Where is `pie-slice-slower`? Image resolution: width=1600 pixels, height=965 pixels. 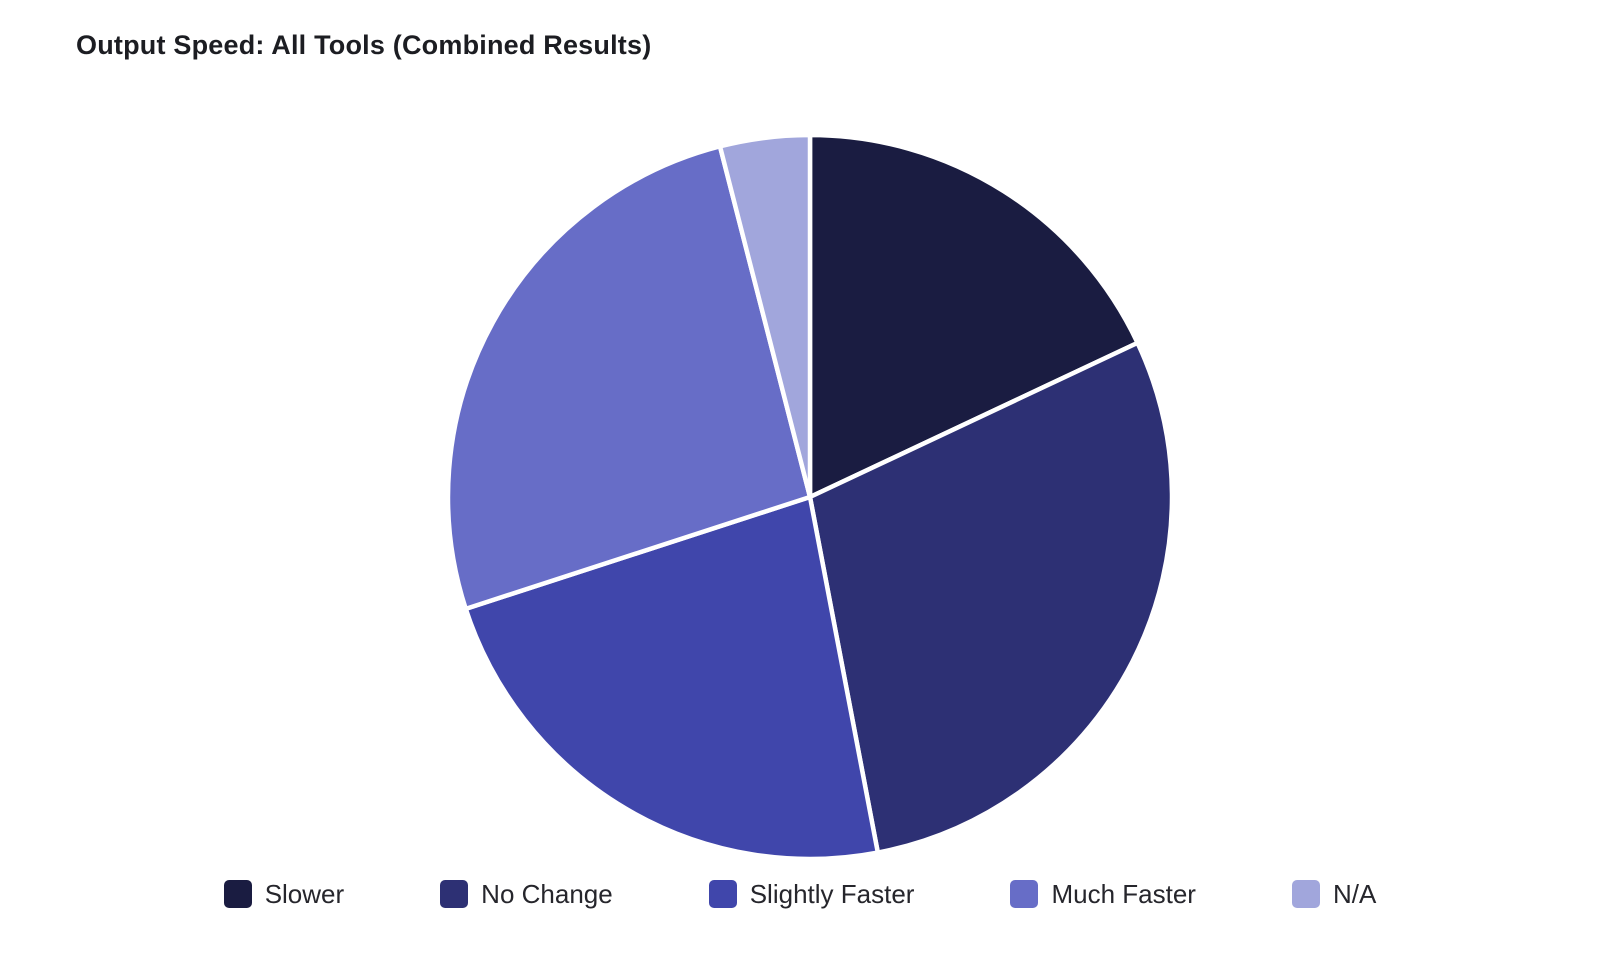
pie-slice-slower is located at coordinates (973, 316).